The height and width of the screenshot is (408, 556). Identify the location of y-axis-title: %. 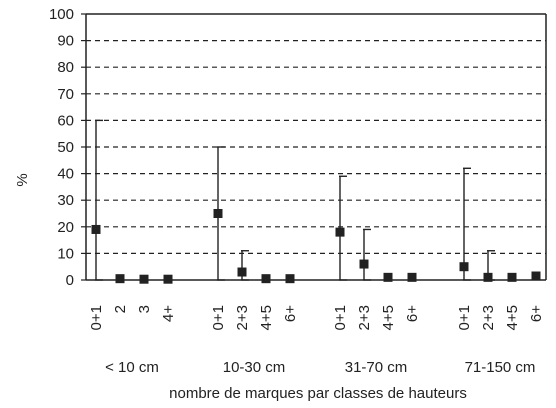
(22, 179).